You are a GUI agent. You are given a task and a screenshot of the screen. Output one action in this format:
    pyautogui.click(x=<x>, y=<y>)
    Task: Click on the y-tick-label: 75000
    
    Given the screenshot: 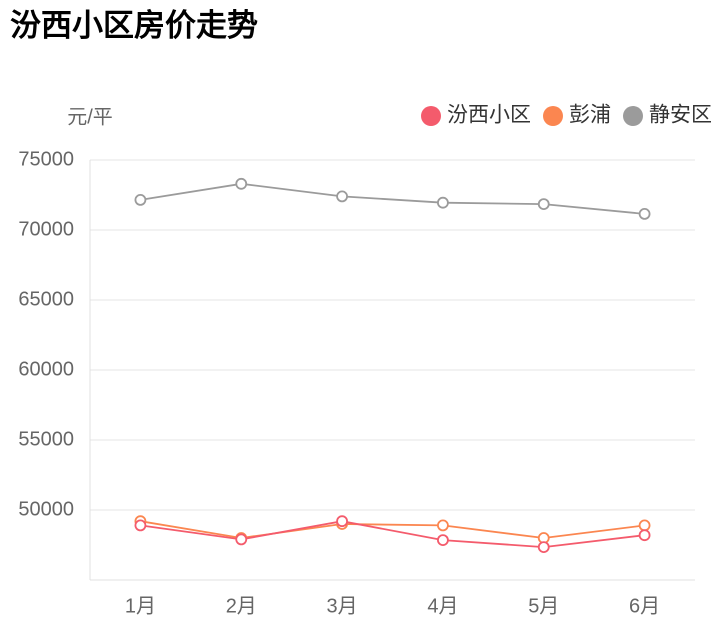 What is the action you would take?
    pyautogui.click(x=46, y=159)
    